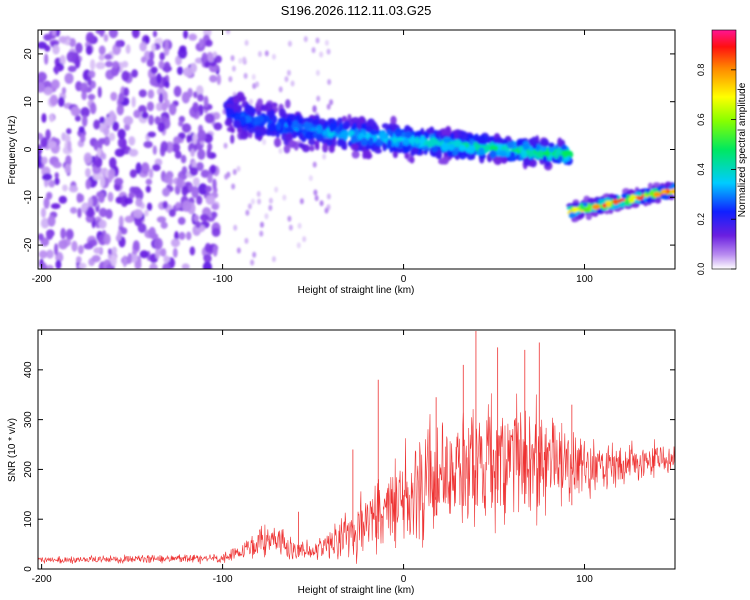 The image size is (750, 600). What do you see at coordinates (12, 150) in the screenshot?
I see `spectrogram-y-label: Frequency (Hz)` at bounding box center [12, 150].